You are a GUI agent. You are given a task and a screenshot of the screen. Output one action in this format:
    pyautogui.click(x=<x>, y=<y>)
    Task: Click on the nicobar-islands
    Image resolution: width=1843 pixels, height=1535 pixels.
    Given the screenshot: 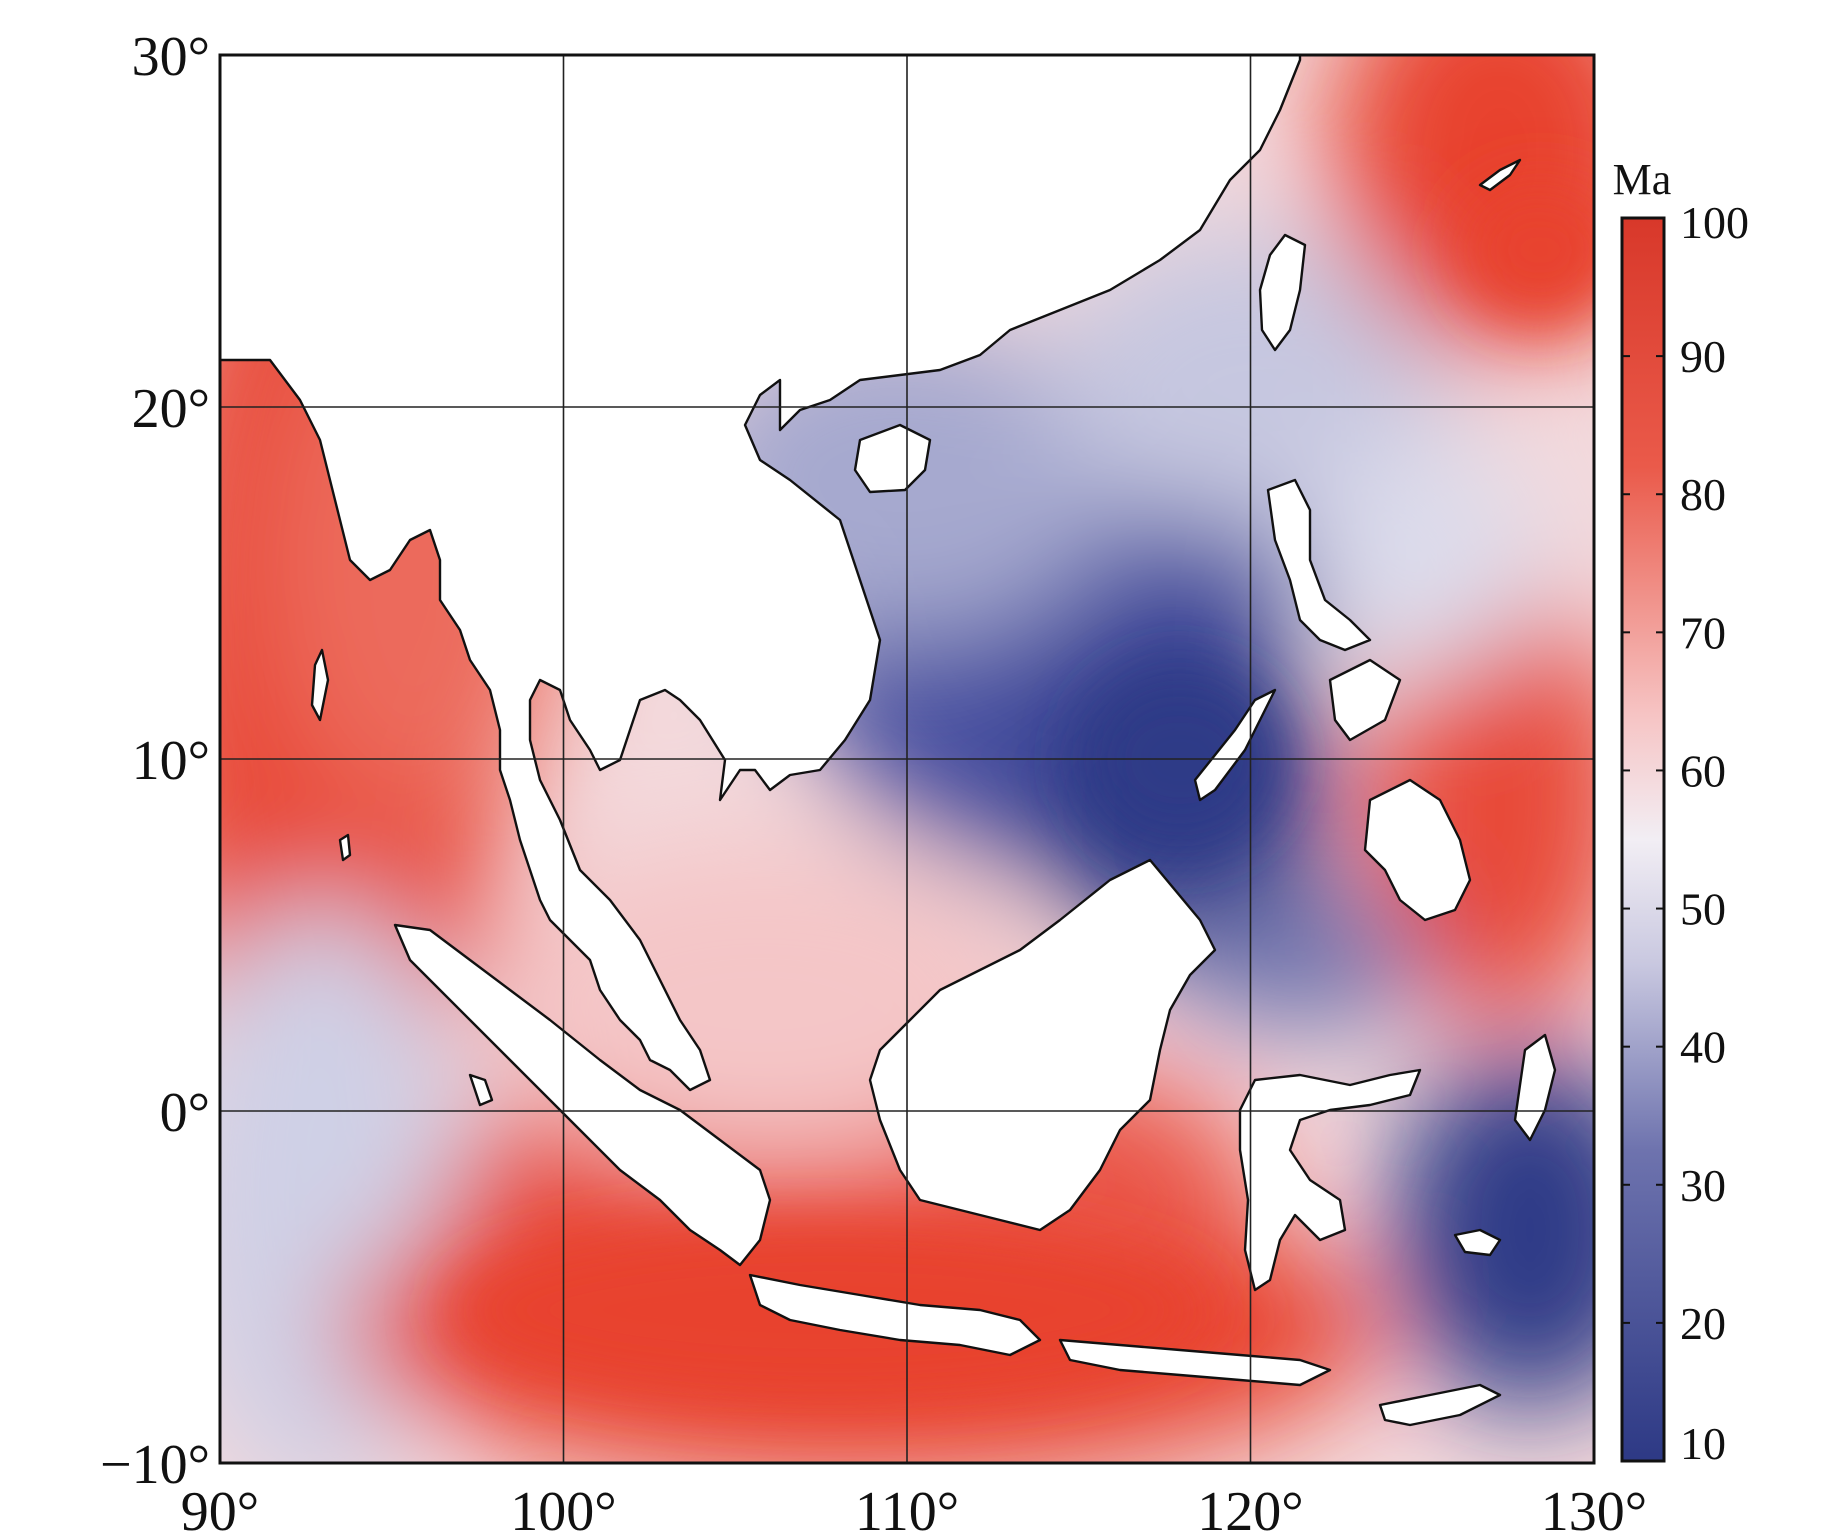 What is the action you would take?
    pyautogui.click(x=345, y=847)
    